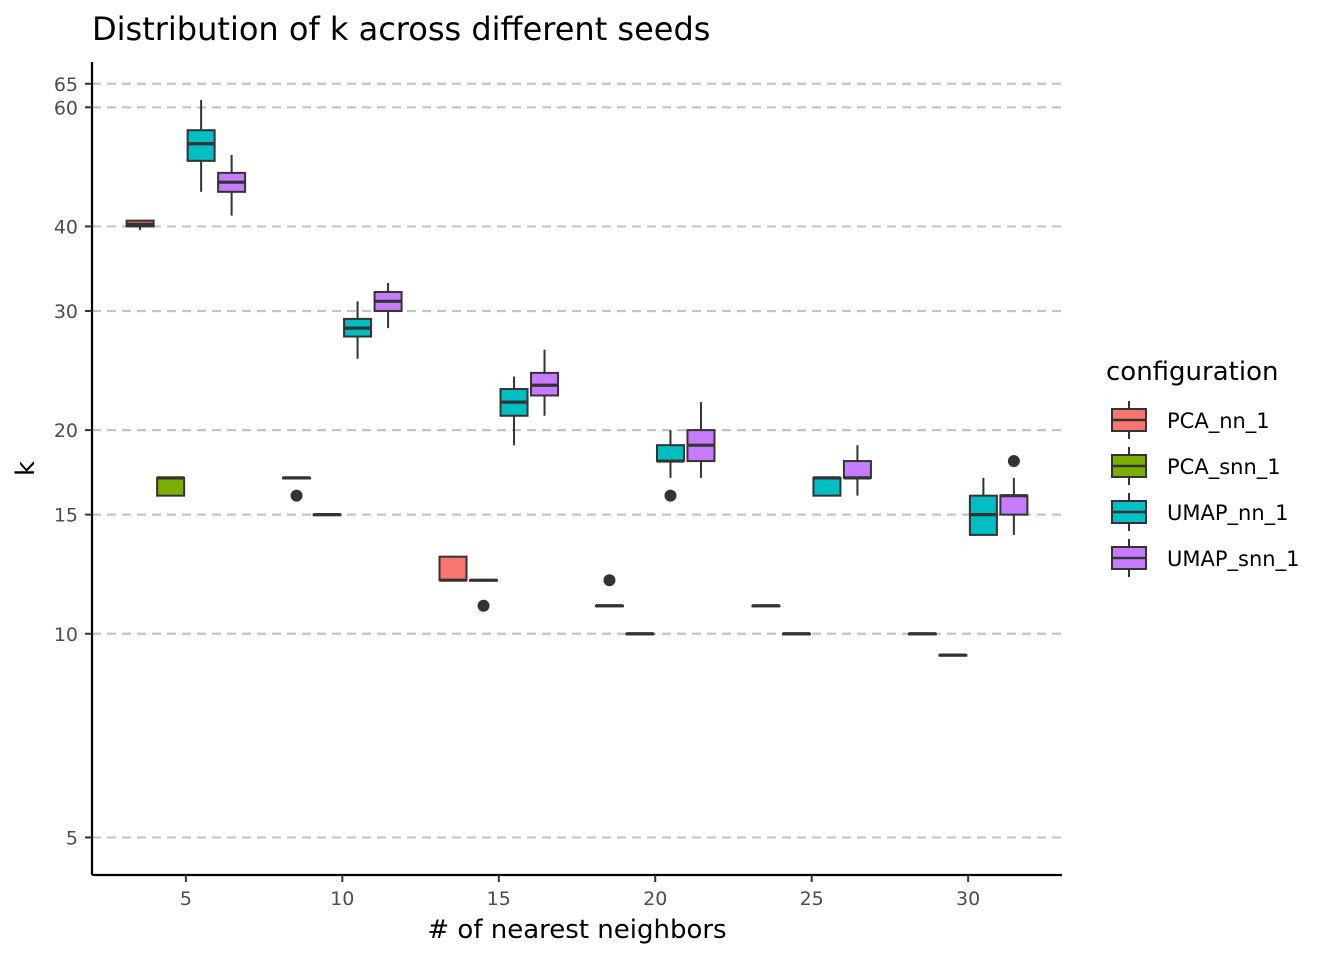  What do you see at coordinates (576, 930) in the screenshot?
I see `x-axis-title: # of nearest neighbors` at bounding box center [576, 930].